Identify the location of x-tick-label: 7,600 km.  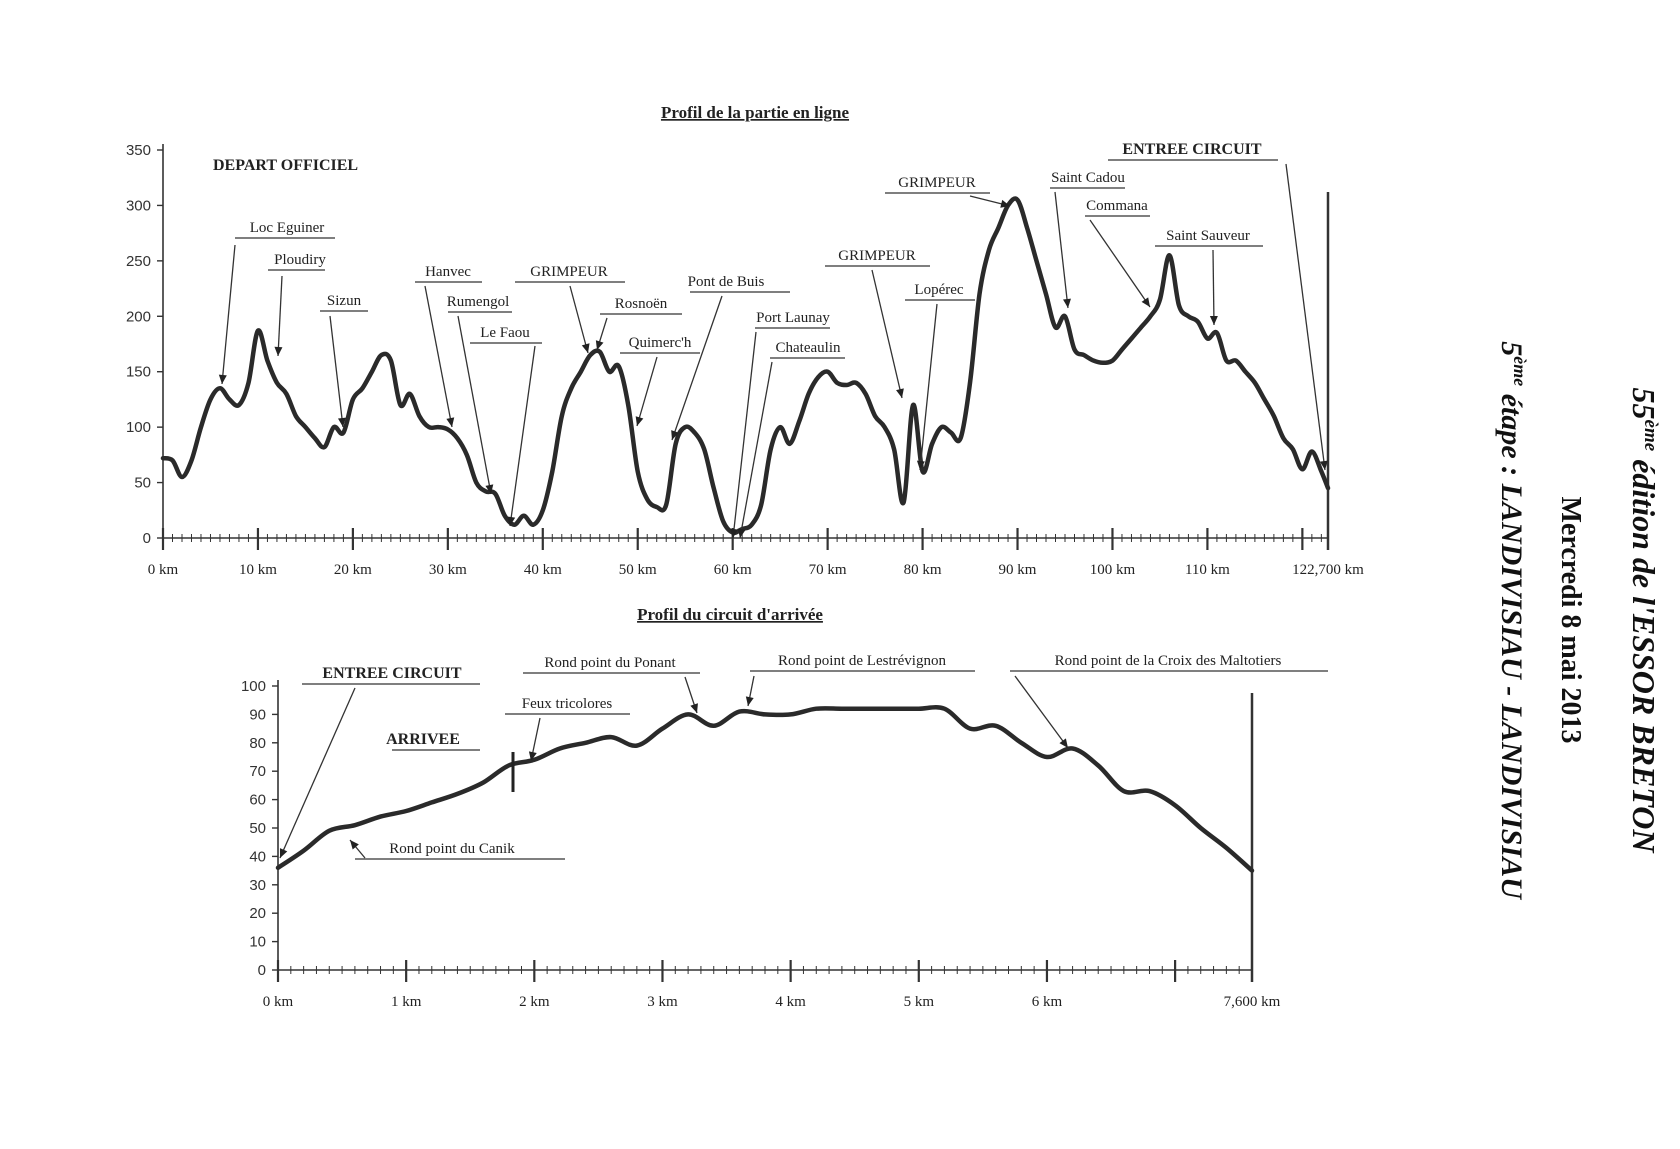
(1252, 1002).